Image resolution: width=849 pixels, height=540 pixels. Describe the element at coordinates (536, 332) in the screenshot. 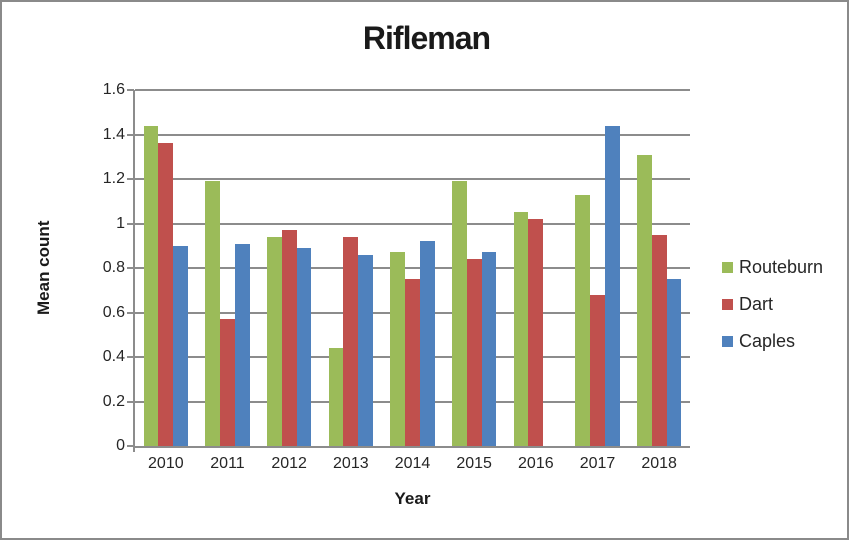

I see `bar-dart-2016` at that location.